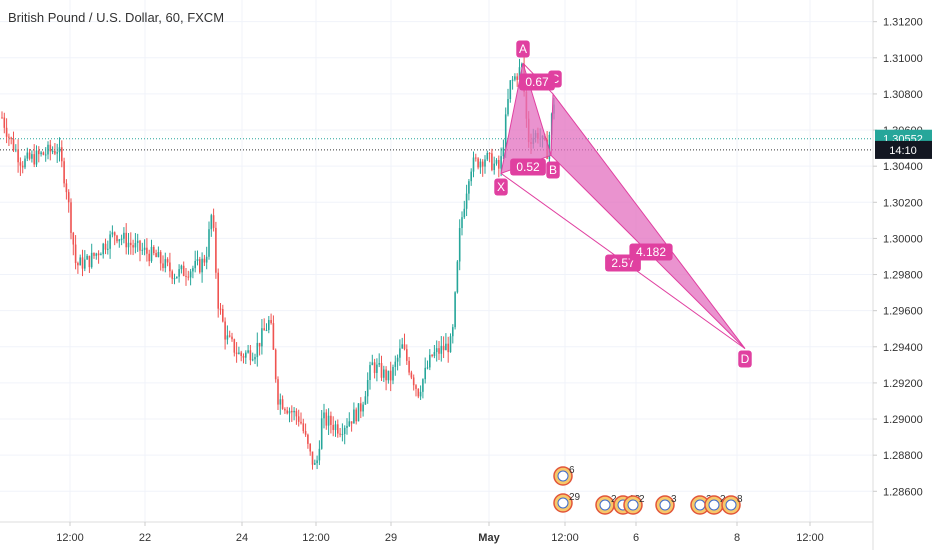 The height and width of the screenshot is (550, 932). What do you see at coordinates (575, 497) in the screenshot?
I see `event-count: 29` at bounding box center [575, 497].